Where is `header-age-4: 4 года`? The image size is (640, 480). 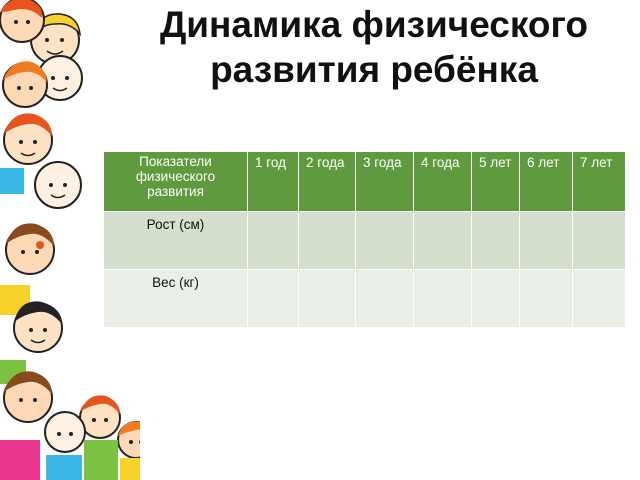
header-age-4: 4 года is located at coordinates (442, 181).